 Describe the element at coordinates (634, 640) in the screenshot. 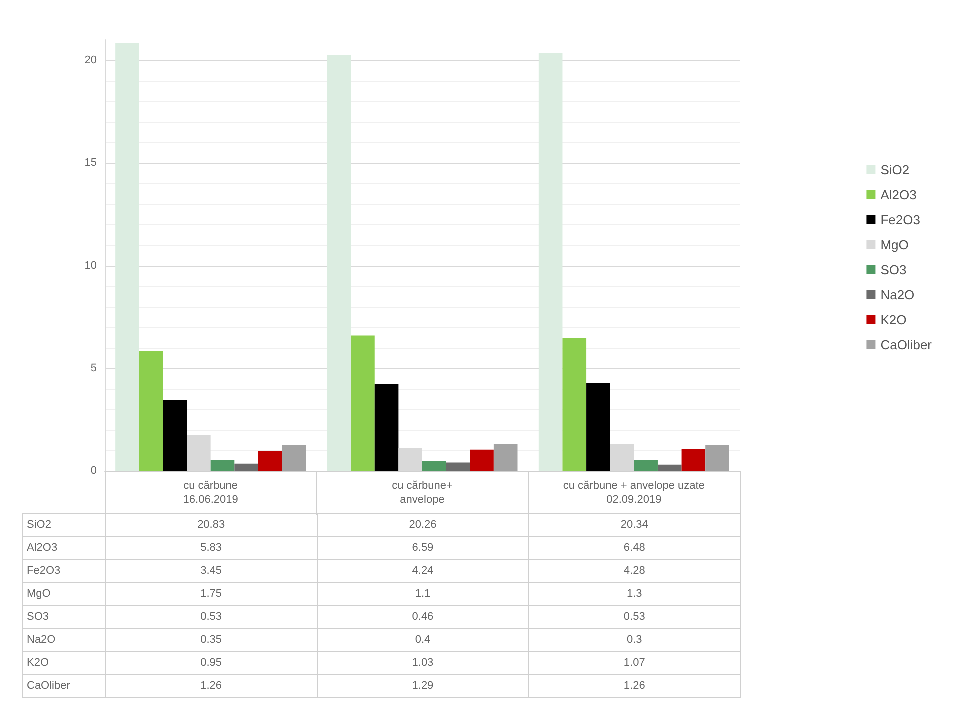

I see `data-label: 0.3` at that location.